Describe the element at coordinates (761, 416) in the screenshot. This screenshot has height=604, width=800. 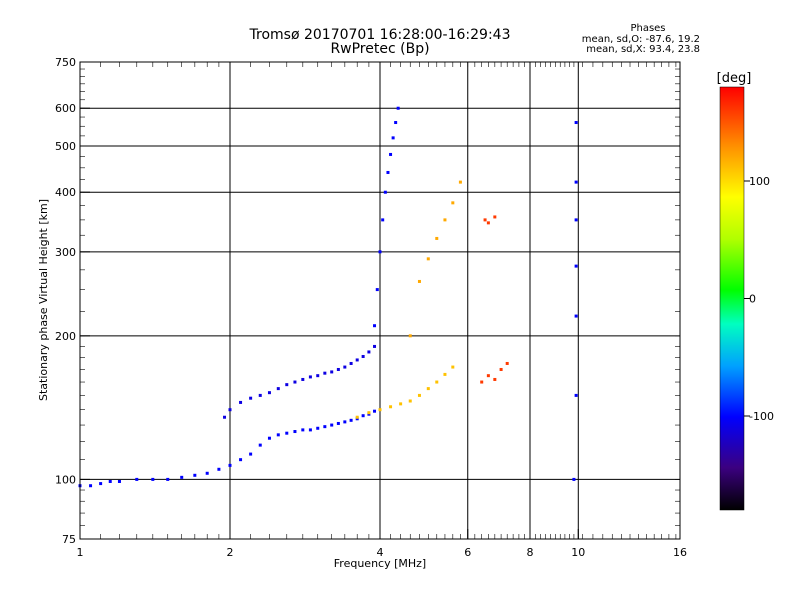
I see `colorbar-tick-label: -100` at that location.